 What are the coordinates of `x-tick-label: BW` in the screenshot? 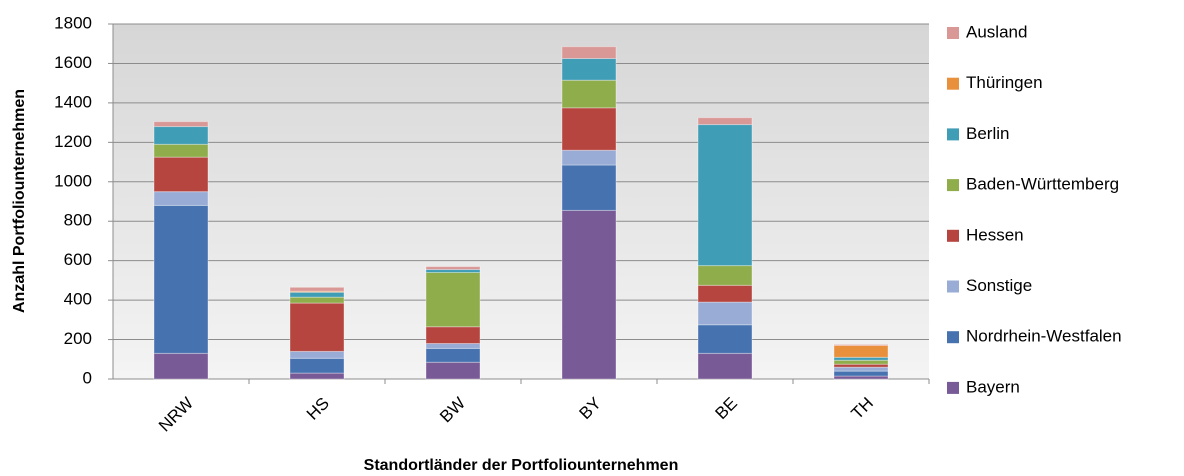 It's located at (452, 410).